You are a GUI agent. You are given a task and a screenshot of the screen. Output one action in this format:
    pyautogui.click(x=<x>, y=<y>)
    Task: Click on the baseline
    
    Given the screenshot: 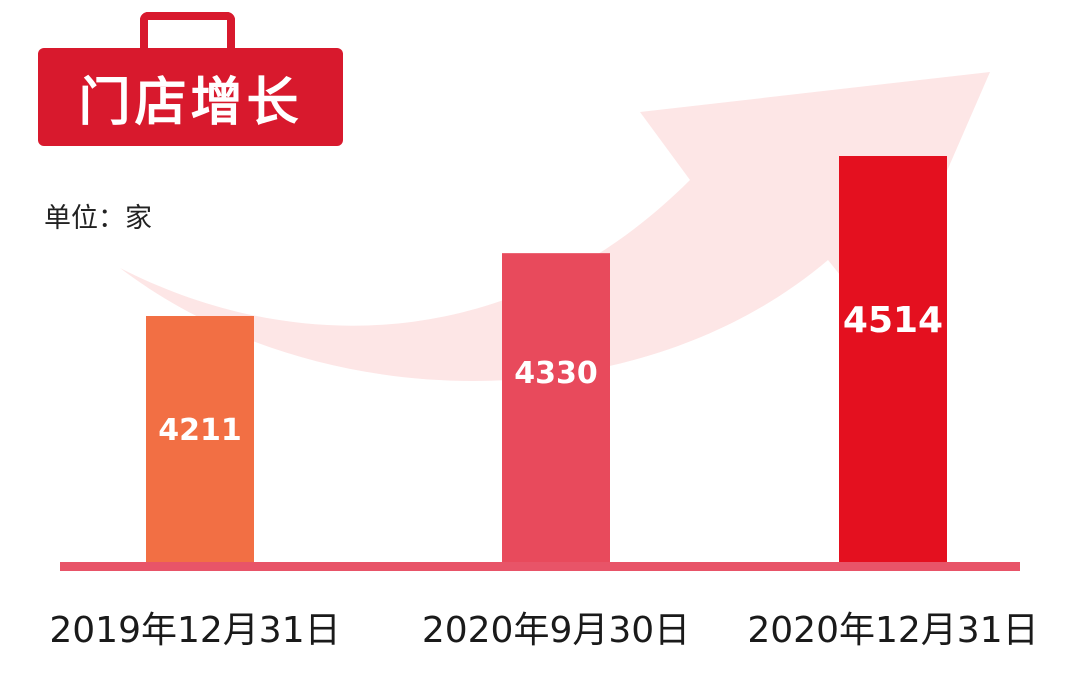 What is the action you would take?
    pyautogui.click(x=540, y=566)
    